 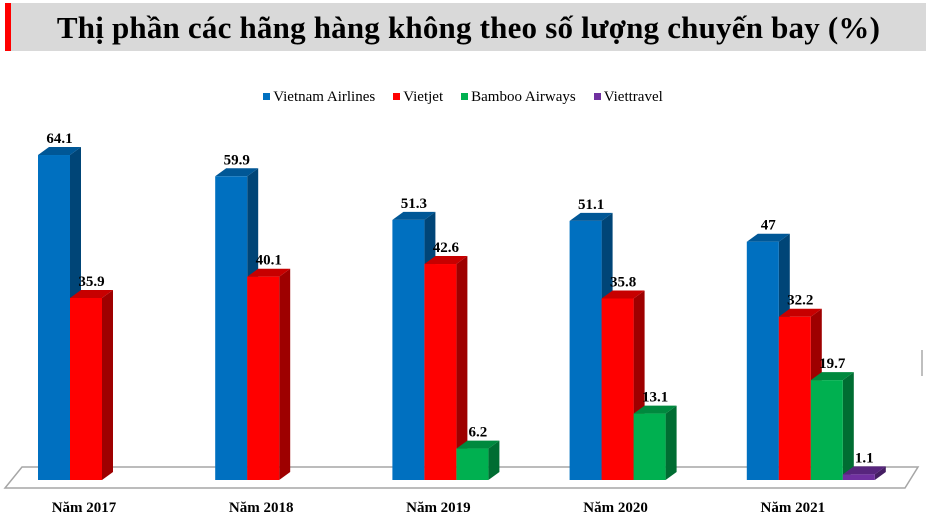 I want to click on legend-item: Vietjet, so click(x=418, y=97).